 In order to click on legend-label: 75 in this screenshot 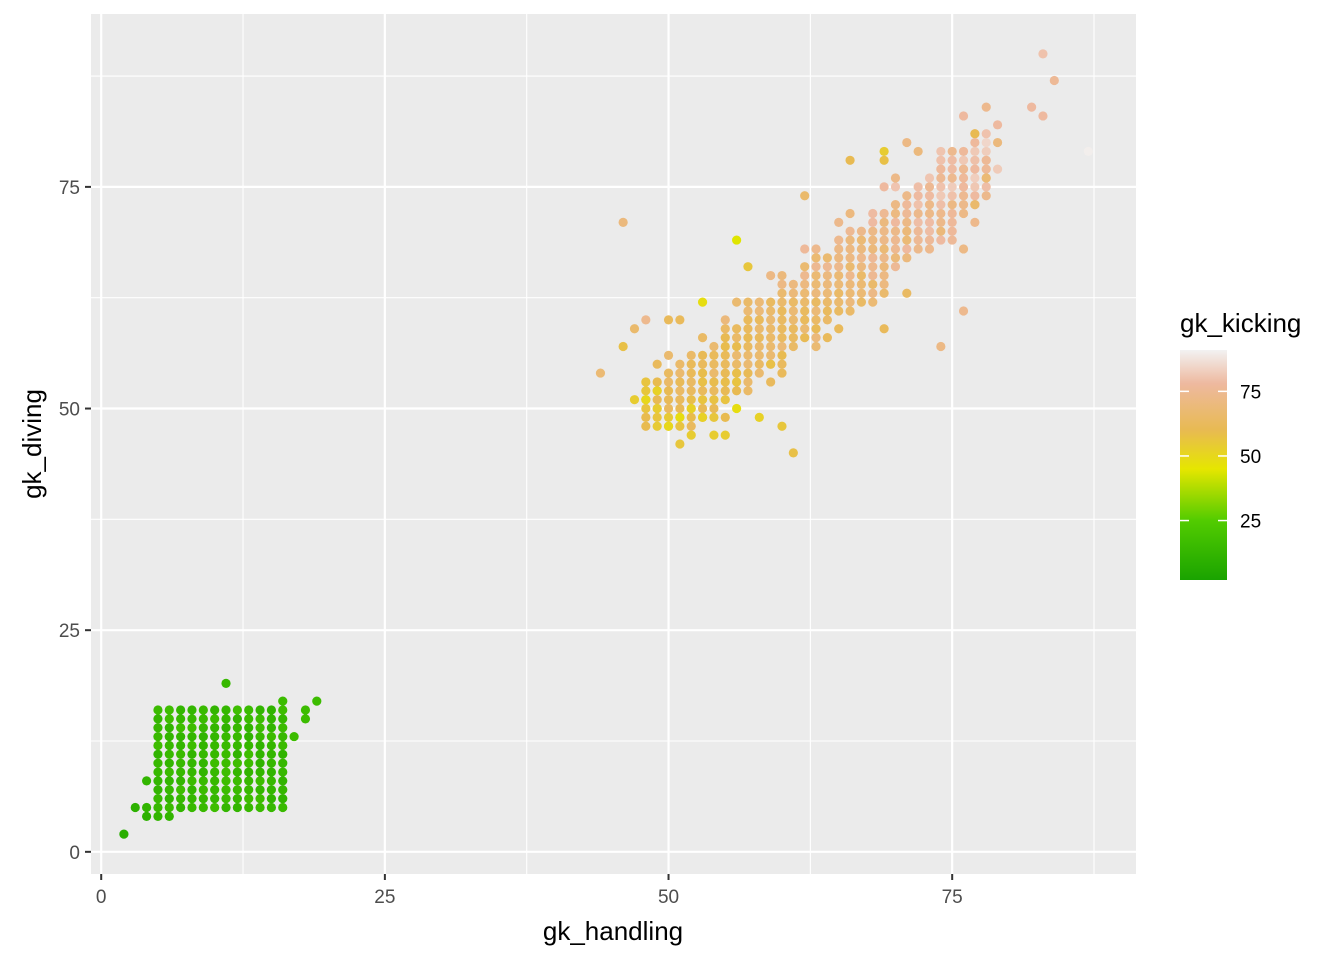, I will do `click(1250, 392)`.